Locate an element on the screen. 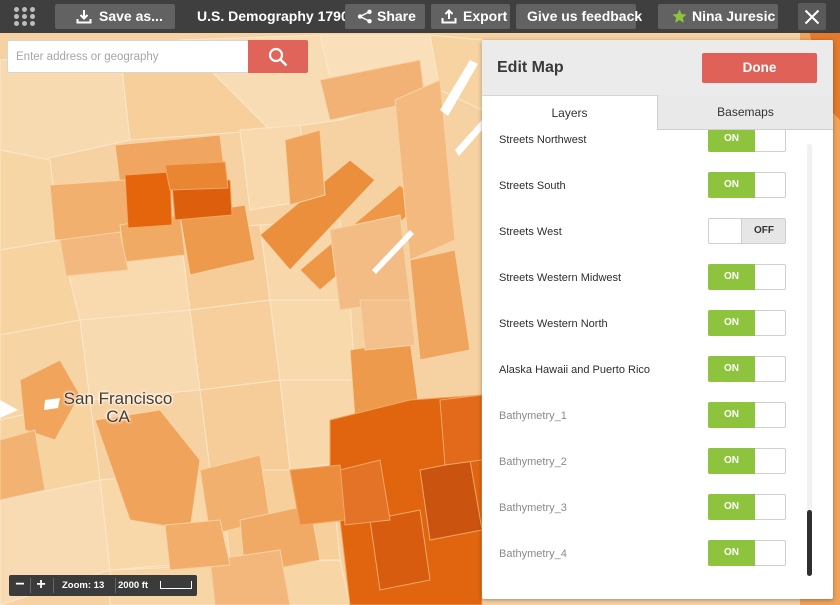 The width and height of the screenshot is (840, 605). layer-row: Streets South ON is located at coordinates (642, 186).